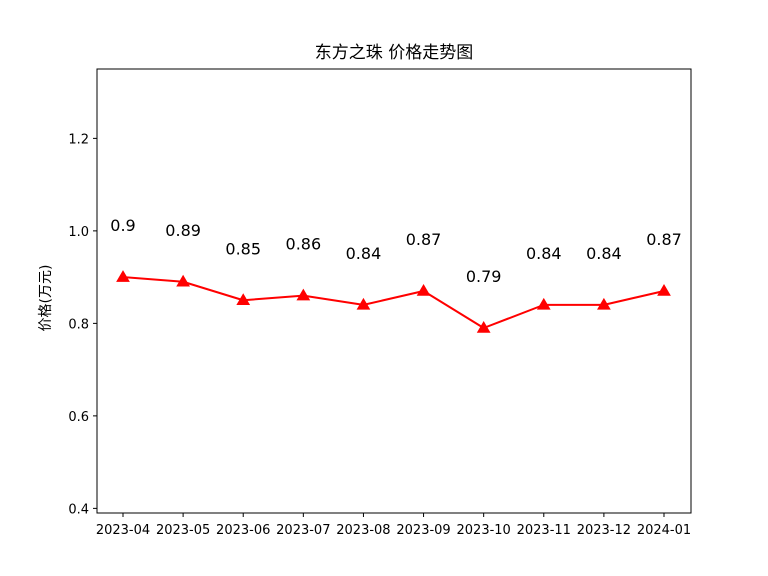 The image size is (768, 576). Describe the element at coordinates (243, 248) in the screenshot. I see `data-label: 0.85` at that location.